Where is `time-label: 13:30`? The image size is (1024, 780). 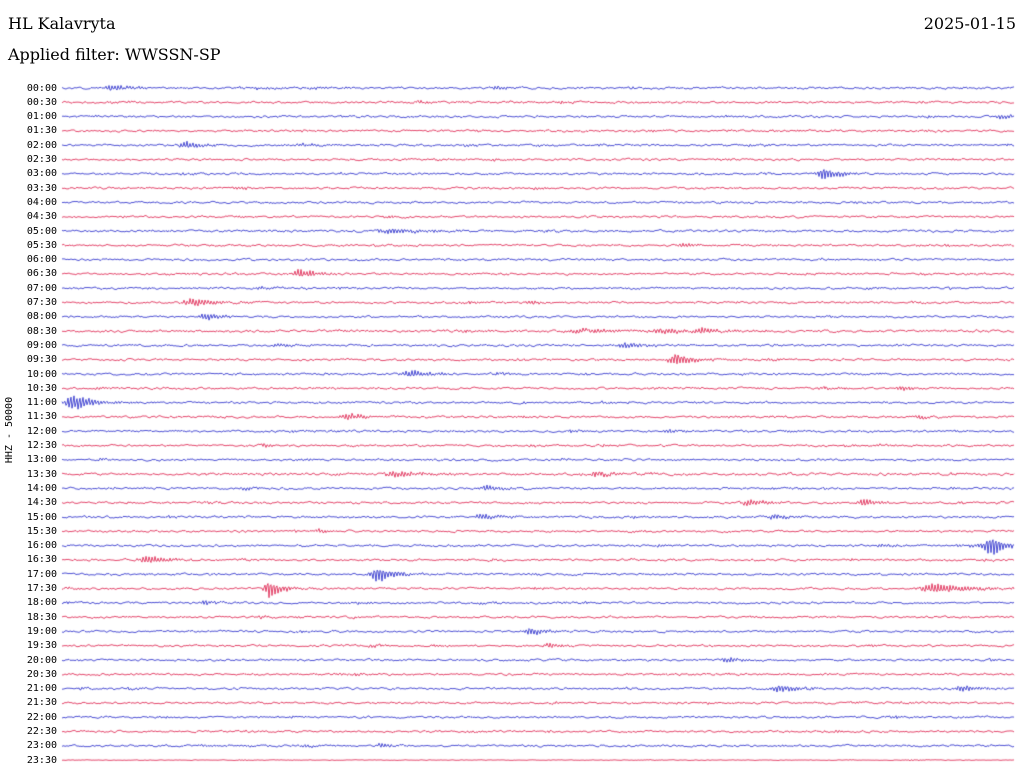 time-label: 13:30 is located at coordinates (41, 474).